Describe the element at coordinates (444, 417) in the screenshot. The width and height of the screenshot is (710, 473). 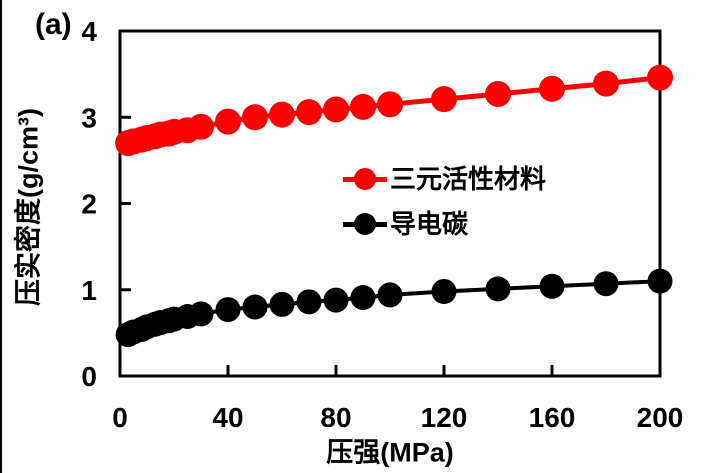
I see `x-tick-label: 120` at that location.